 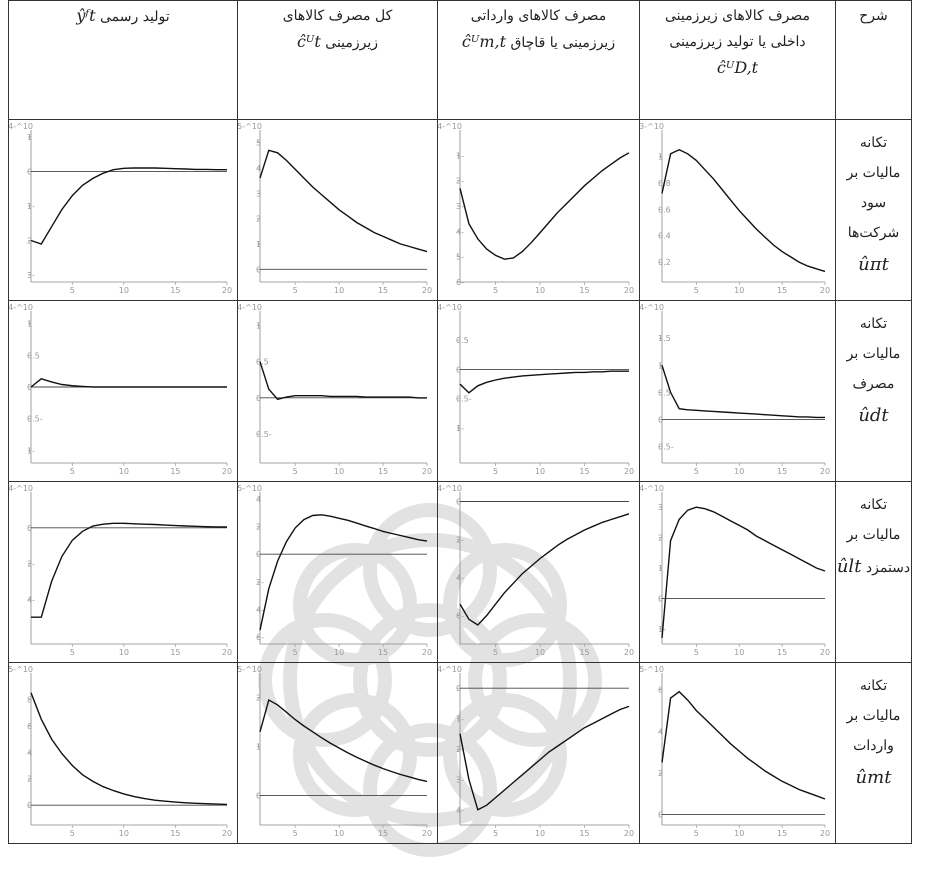 I want to click on header-description: شرح, so click(x=873, y=60).